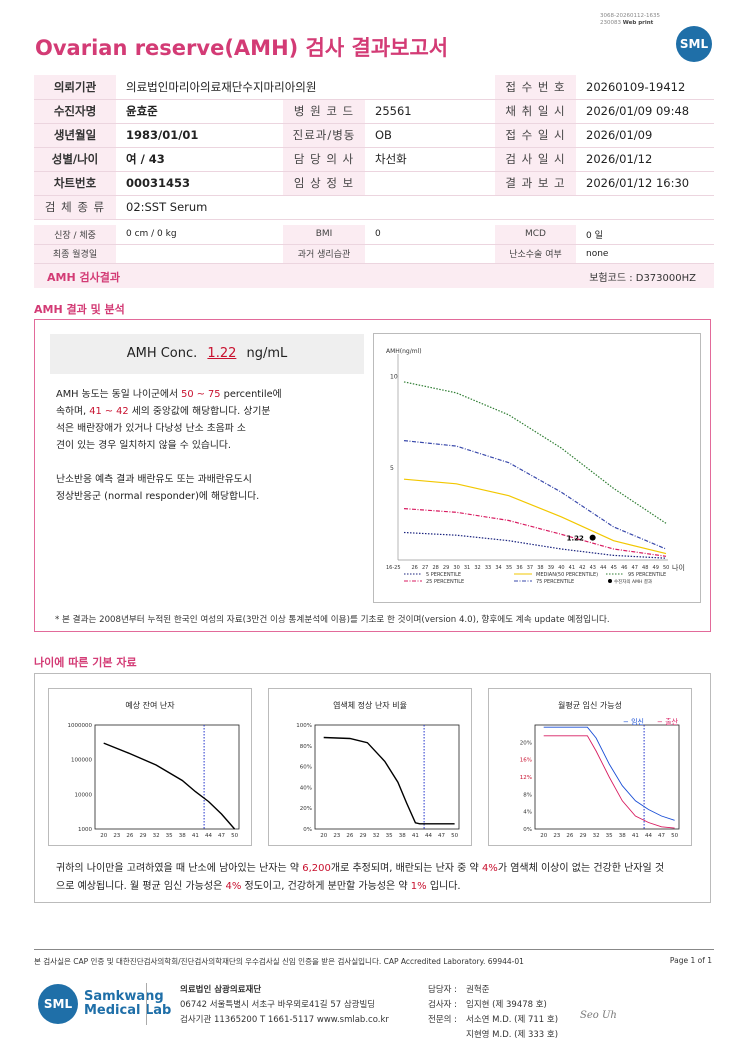 The width and height of the screenshot is (744, 1052). Describe the element at coordinates (415, 207) in the screenshot. I see `specimen-type: 02:SST Serum` at that location.